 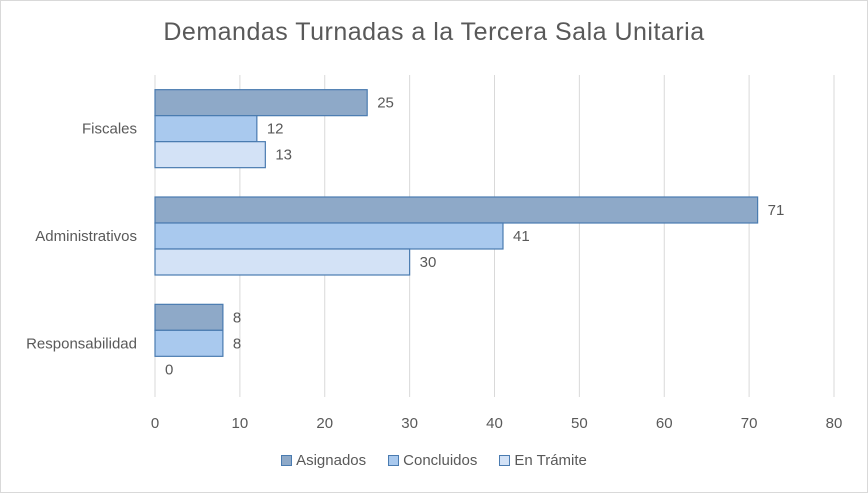 I want to click on legend-label-en-tramite: En Trámite, so click(x=550, y=460).